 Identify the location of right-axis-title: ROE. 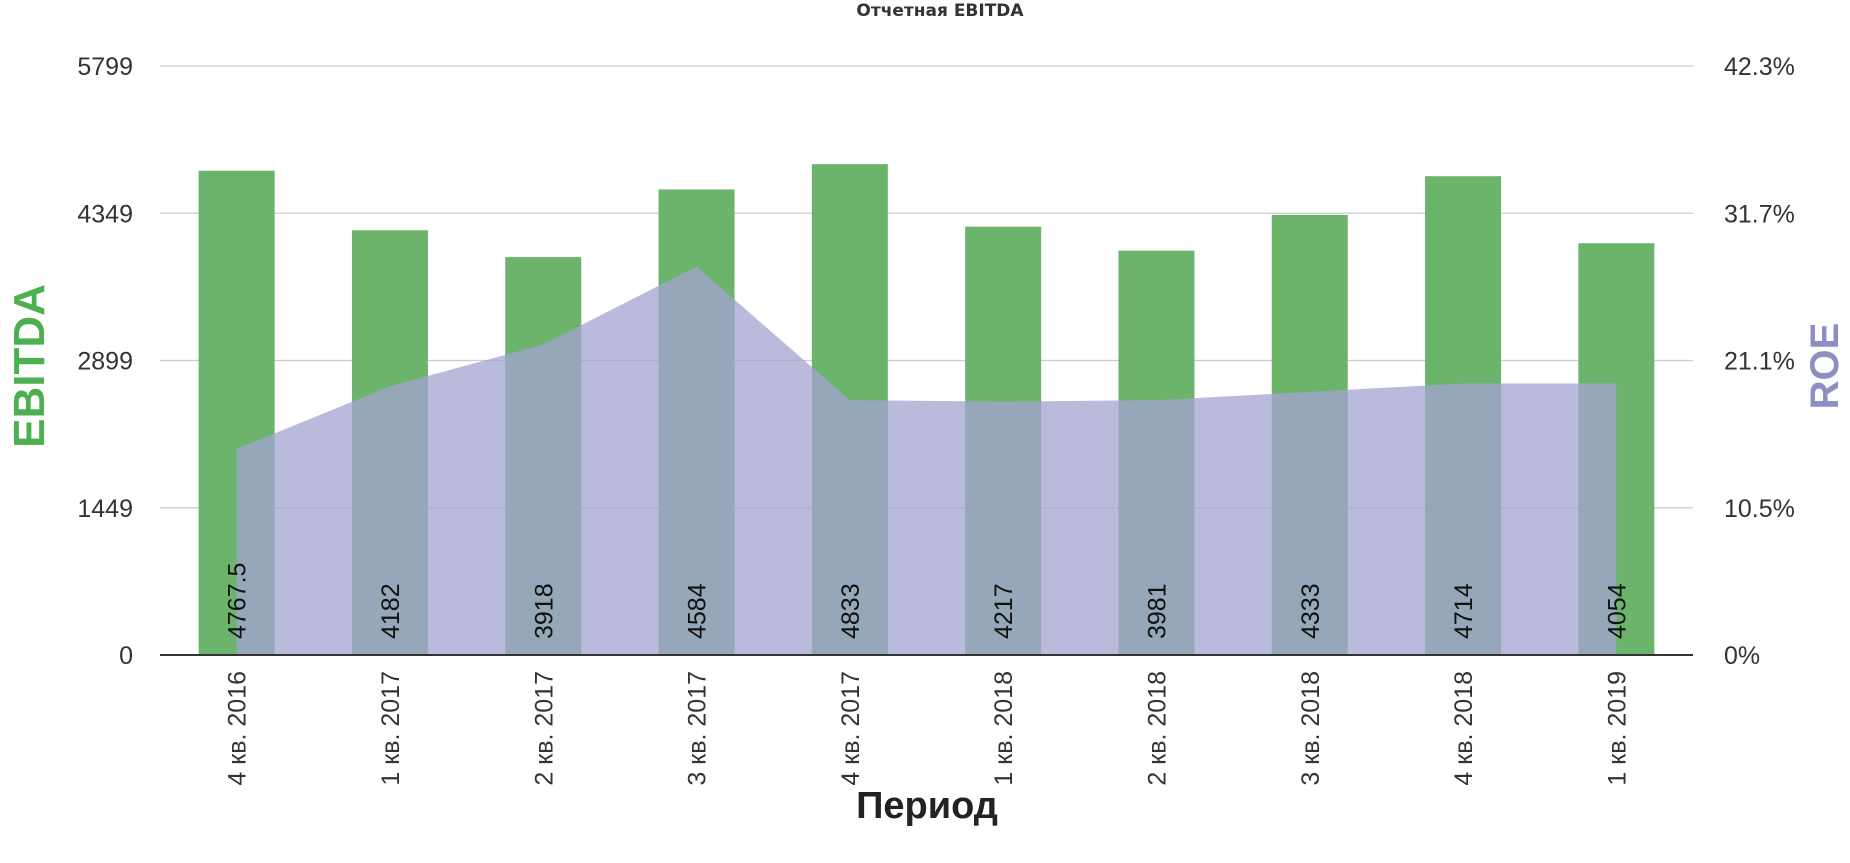
(1825, 366).